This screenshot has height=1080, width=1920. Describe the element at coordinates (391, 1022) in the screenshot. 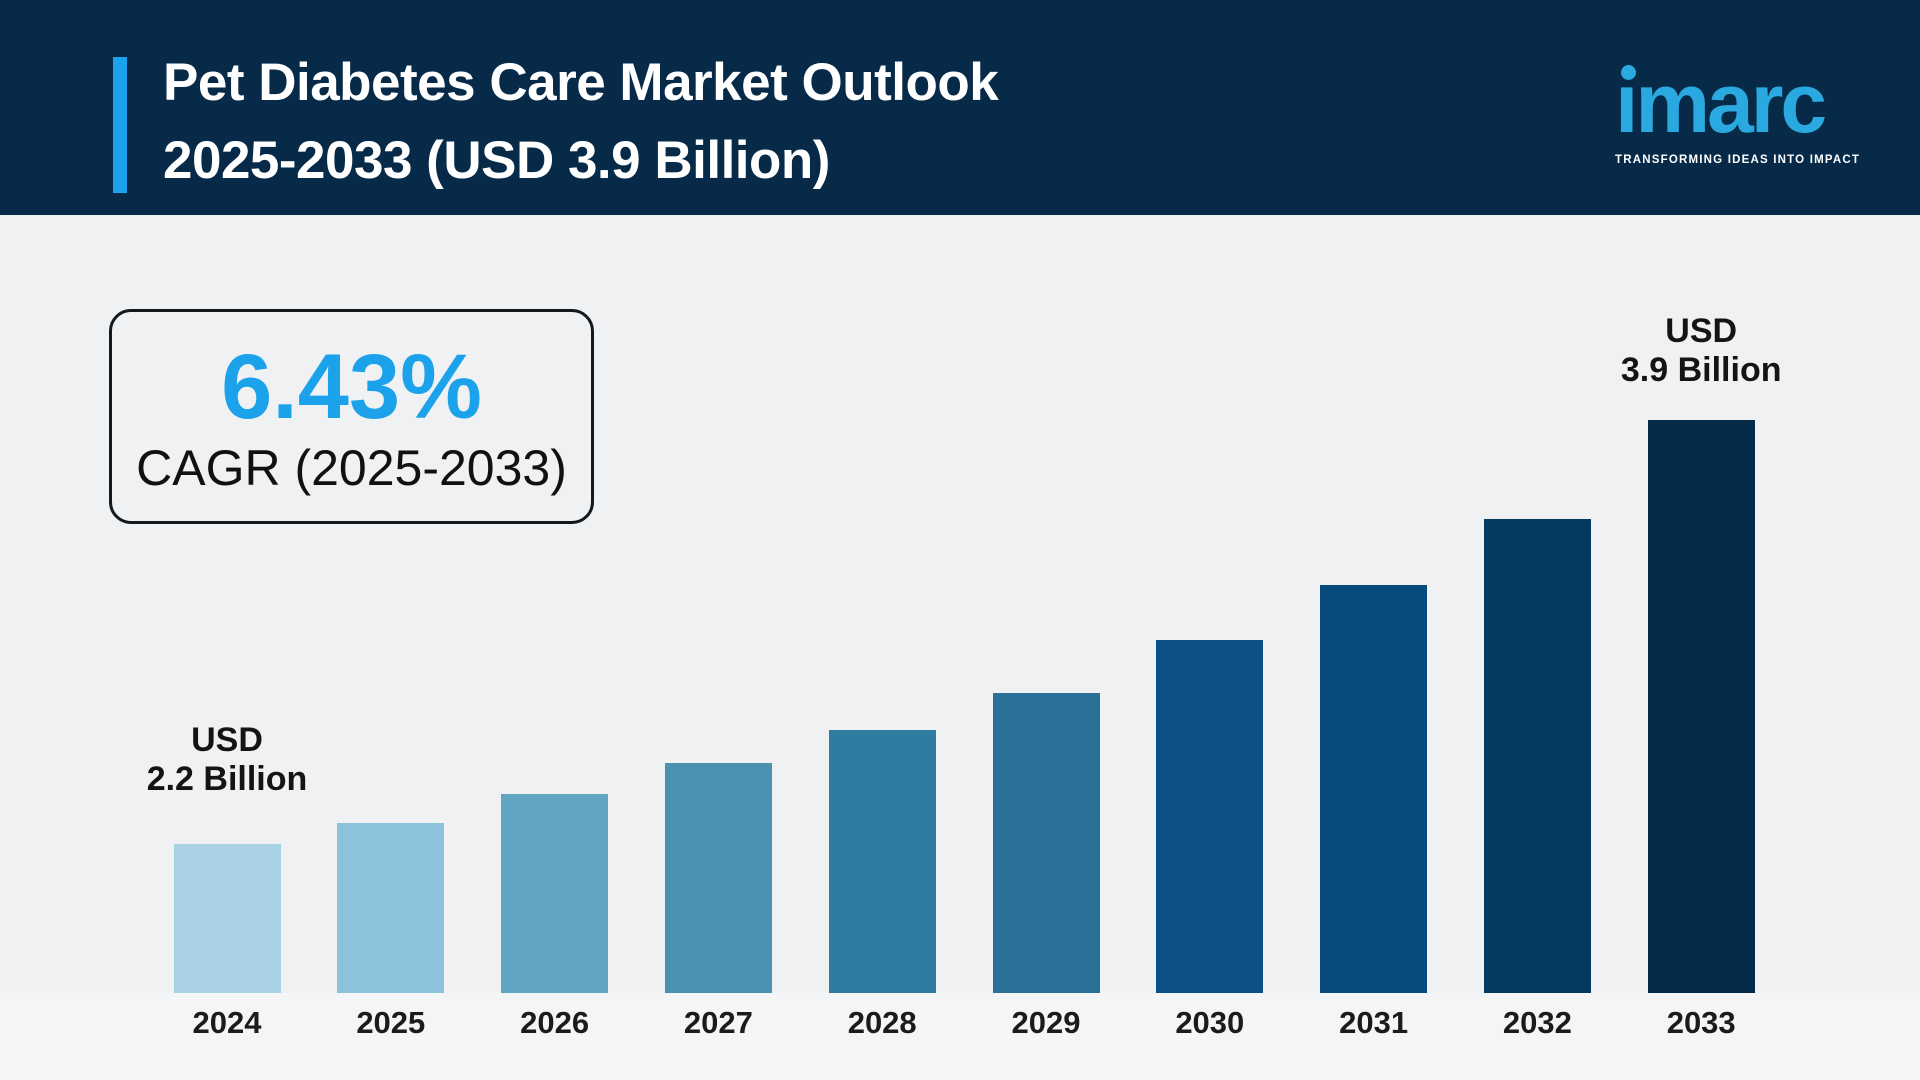

I see `x-axis-label-2025: 2025` at that location.